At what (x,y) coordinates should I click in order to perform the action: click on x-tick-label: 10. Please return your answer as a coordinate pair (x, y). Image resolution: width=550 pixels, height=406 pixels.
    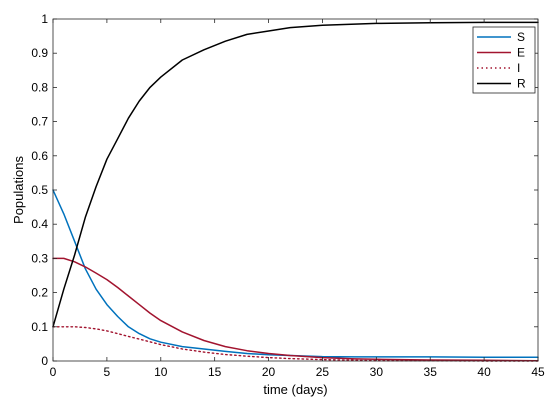
    Looking at the image, I should click on (161, 372).